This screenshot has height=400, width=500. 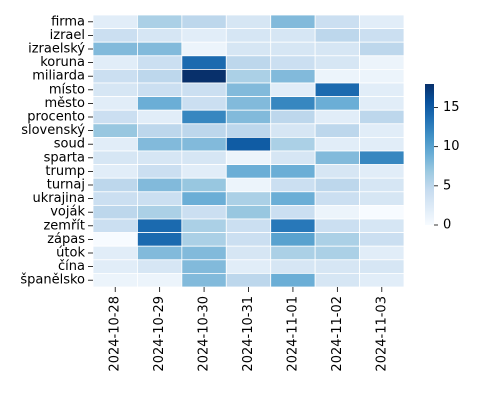 What do you see at coordinates (115, 239) in the screenshot?
I see `heatmap-cell-zápas-2024-10-28` at bounding box center [115, 239].